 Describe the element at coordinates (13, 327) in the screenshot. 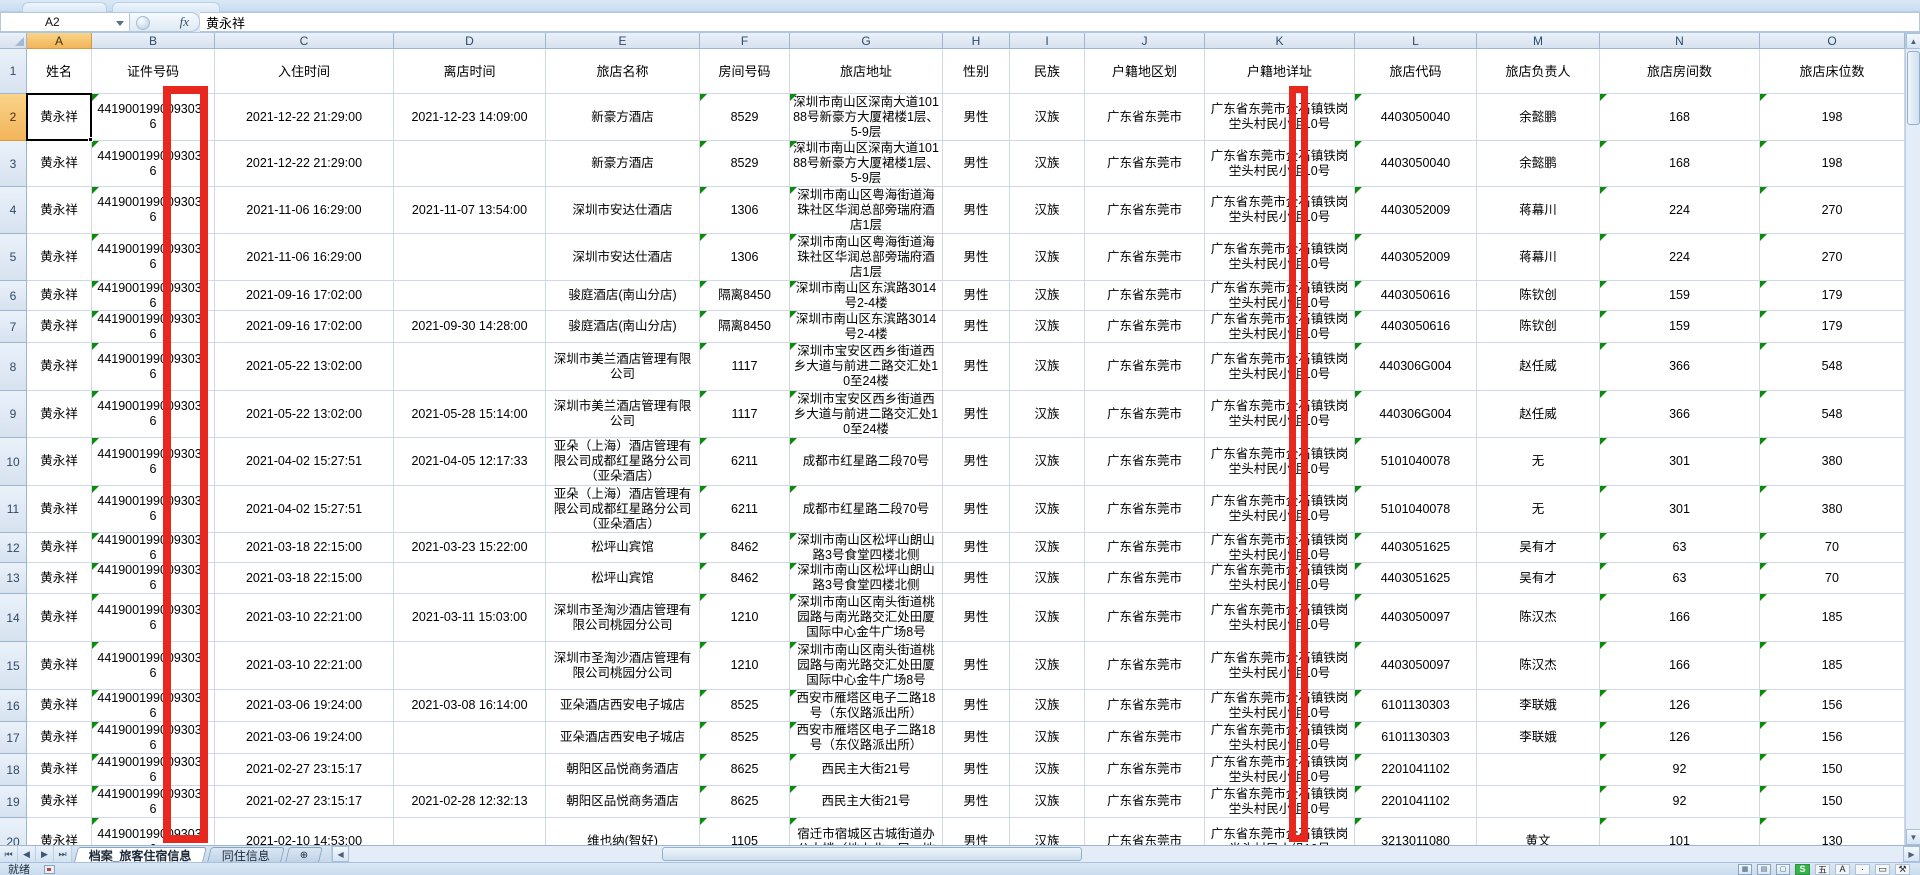

I see `row-header-7: 7` at that location.